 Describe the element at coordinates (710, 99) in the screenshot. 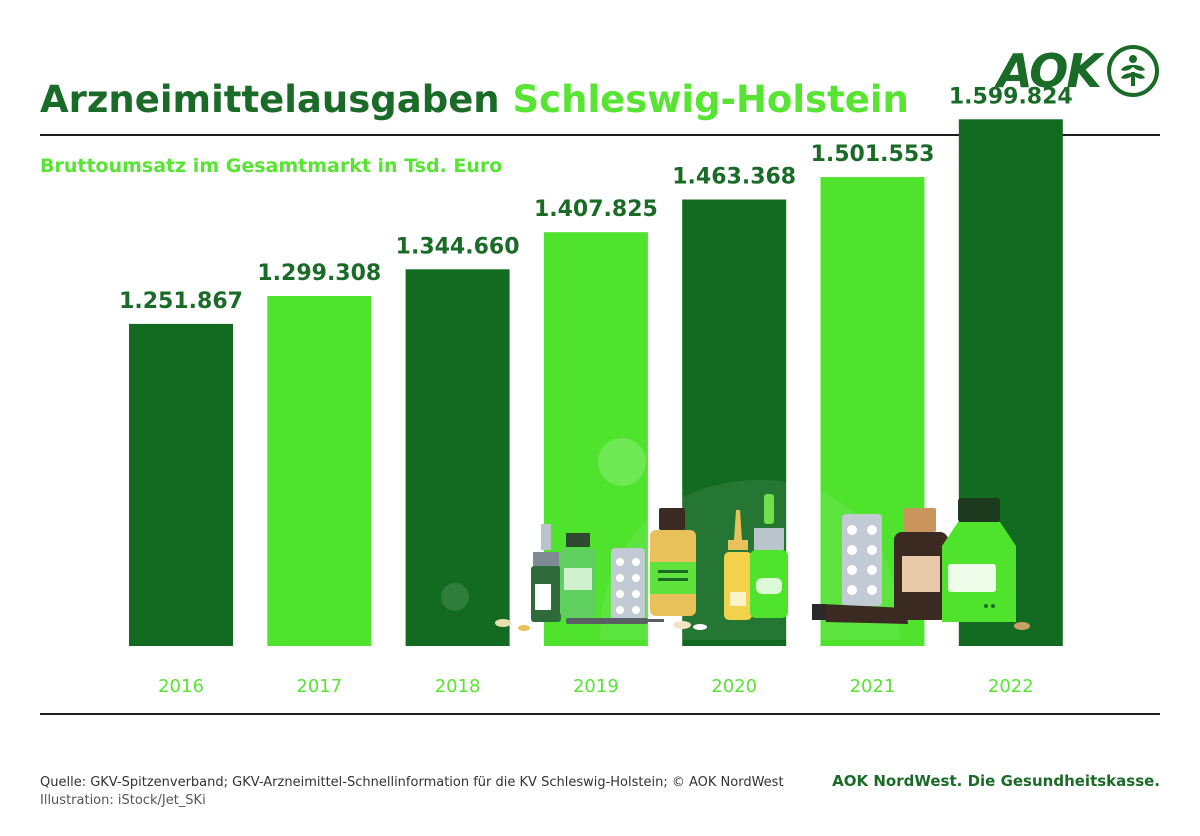

I see `title-accent: Schleswig-Holstein` at that location.